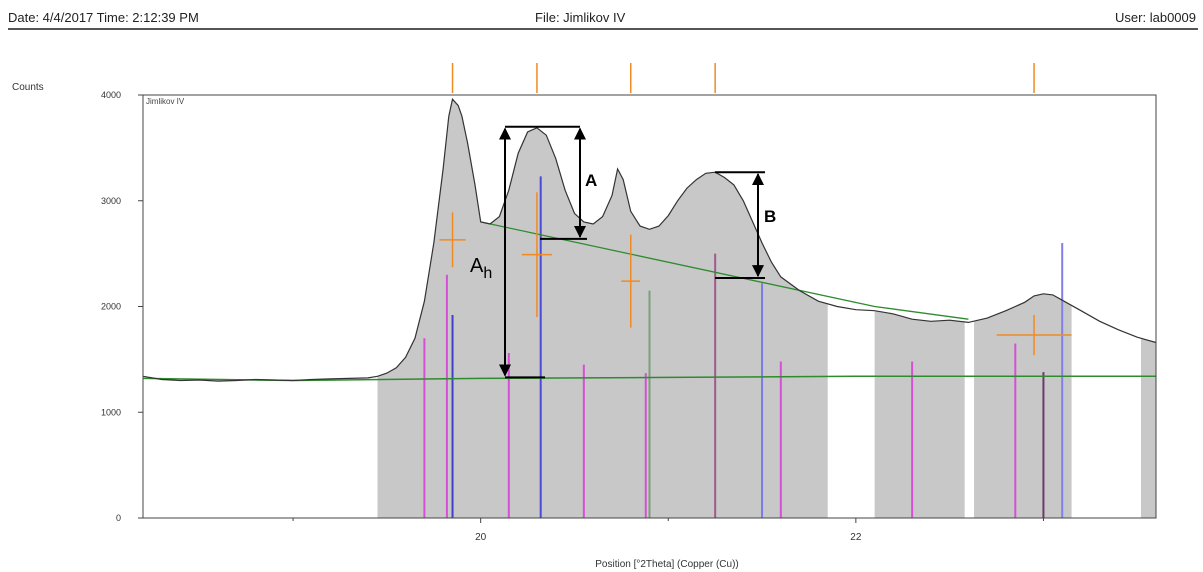 The height and width of the screenshot is (572, 1203). I want to click on file-name-text: File: Jimlikov IV, so click(580, 17).